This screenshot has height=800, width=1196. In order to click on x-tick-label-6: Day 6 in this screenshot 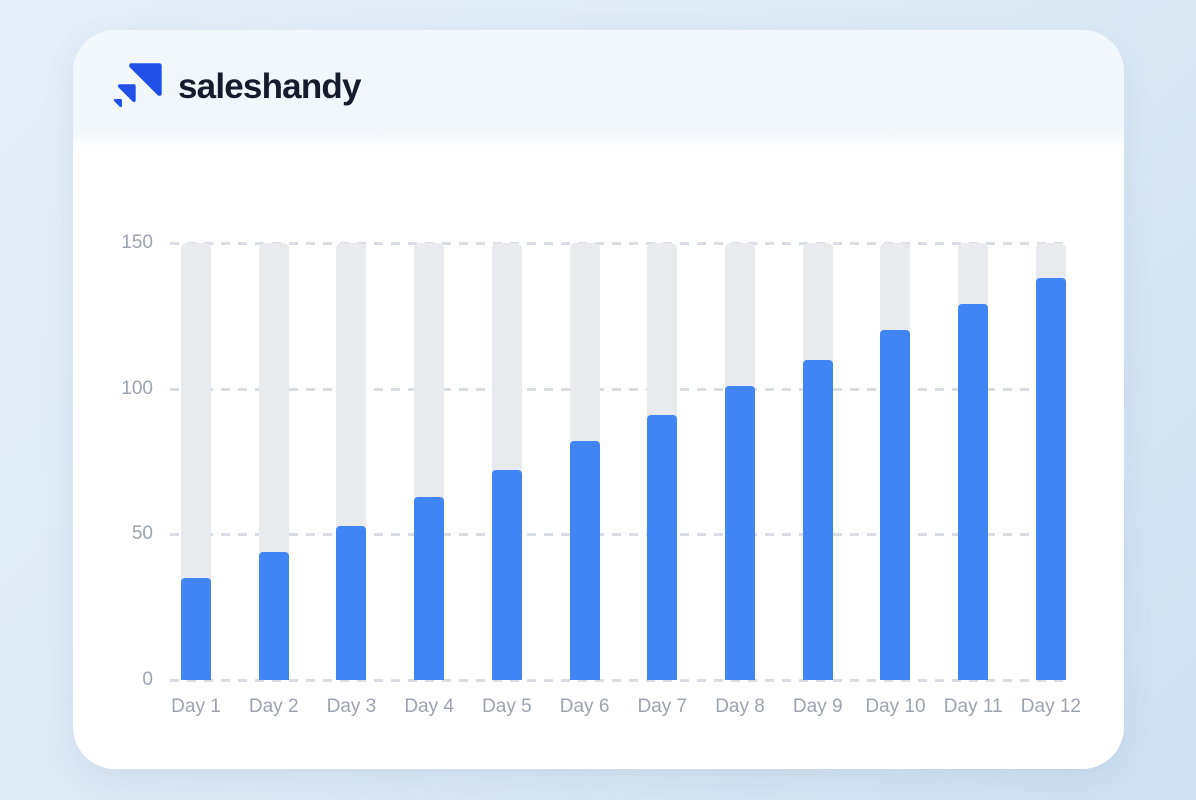, I will do `click(584, 706)`.